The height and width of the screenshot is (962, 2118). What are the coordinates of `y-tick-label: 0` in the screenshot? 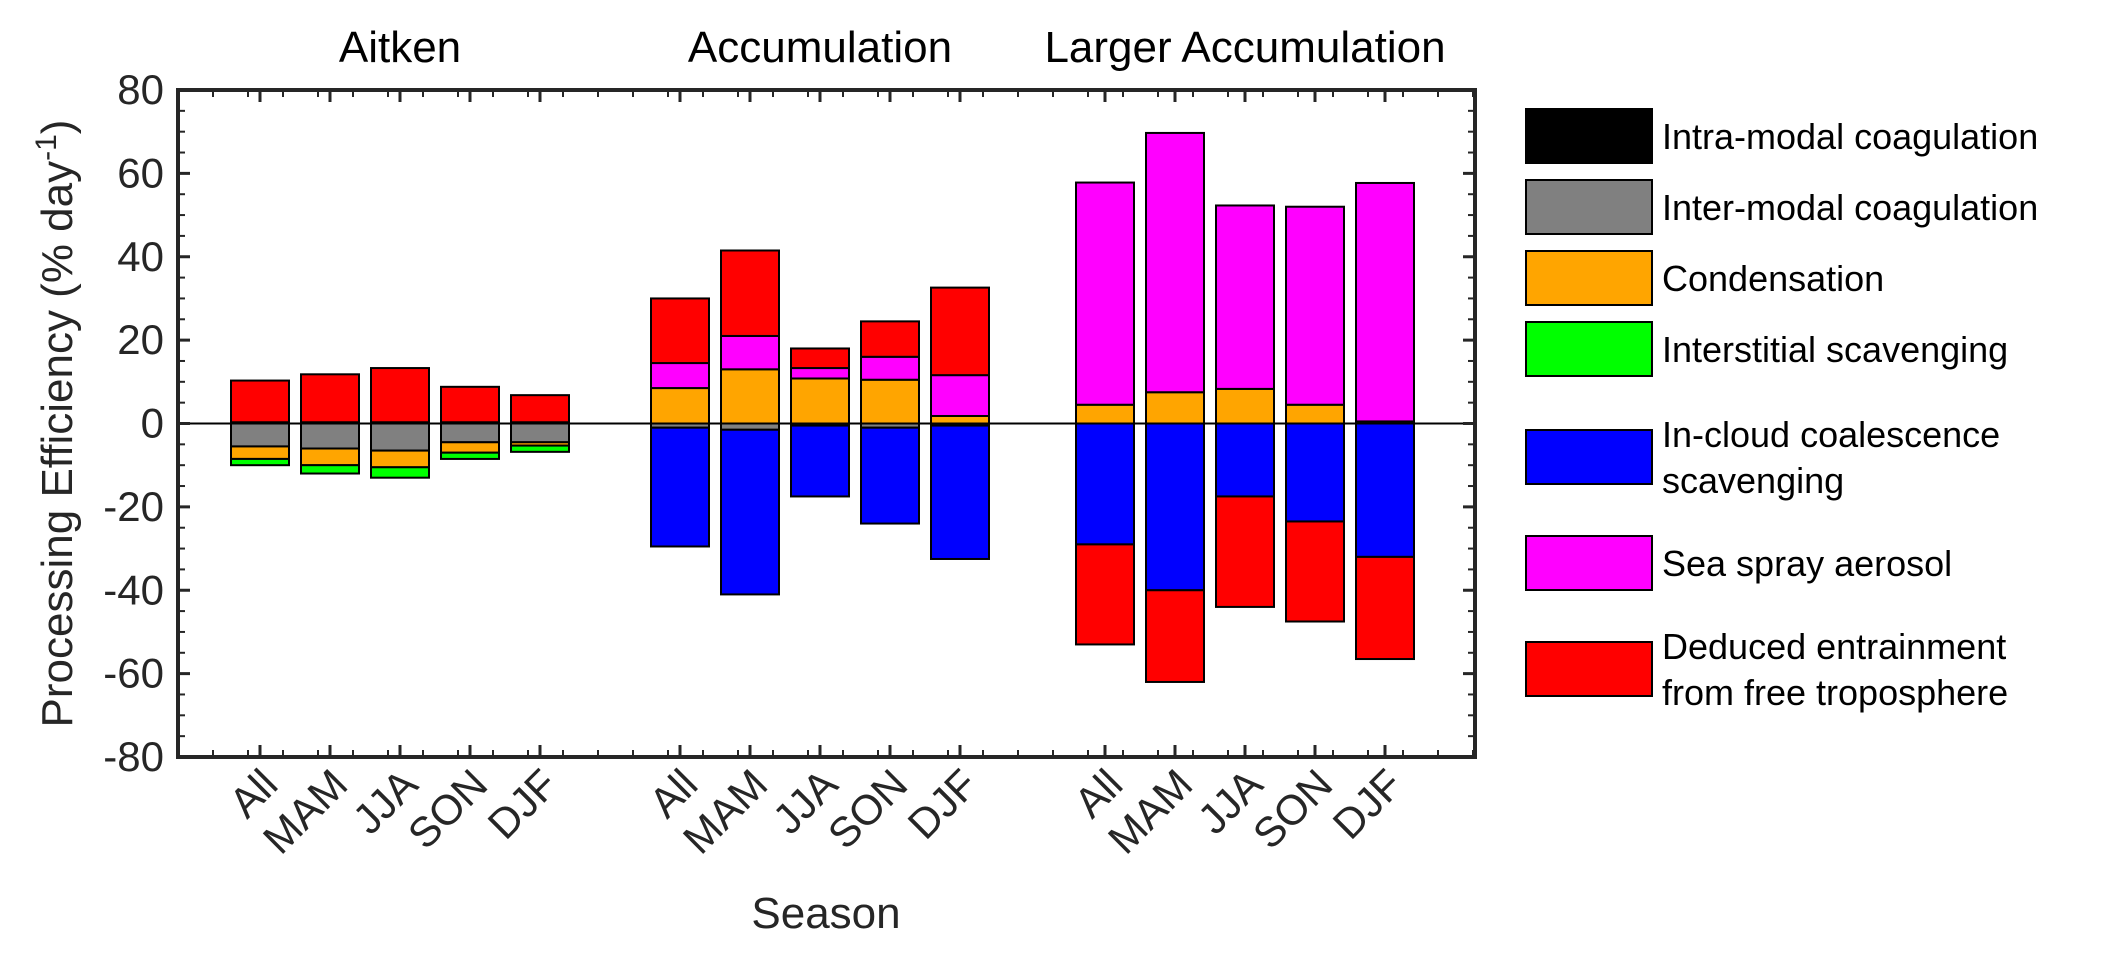 It's located at (152, 423).